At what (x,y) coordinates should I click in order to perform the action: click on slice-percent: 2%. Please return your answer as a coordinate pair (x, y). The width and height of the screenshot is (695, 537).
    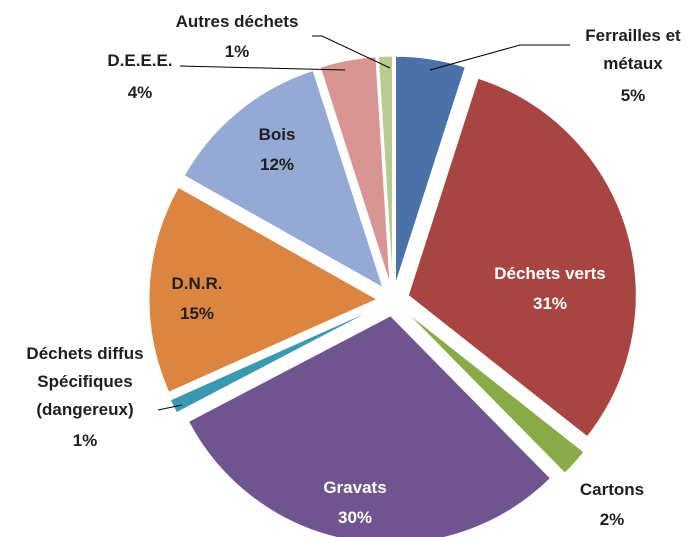
    Looking at the image, I should click on (612, 519).